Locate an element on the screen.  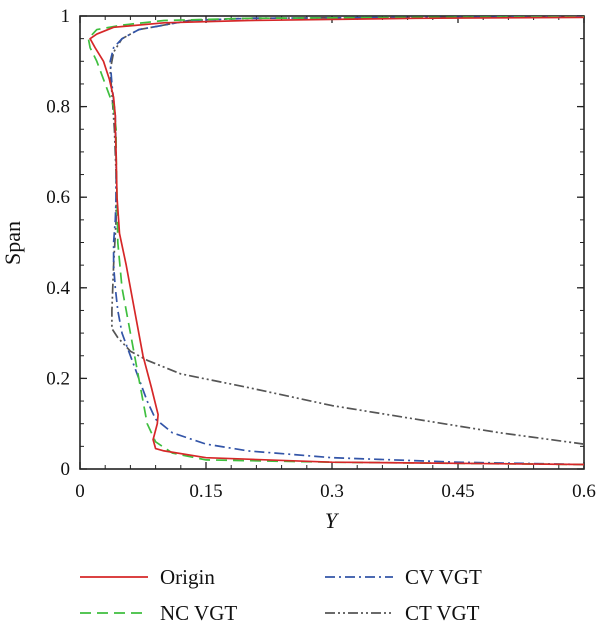
x-tick-label: 0 is located at coordinates (80, 491).